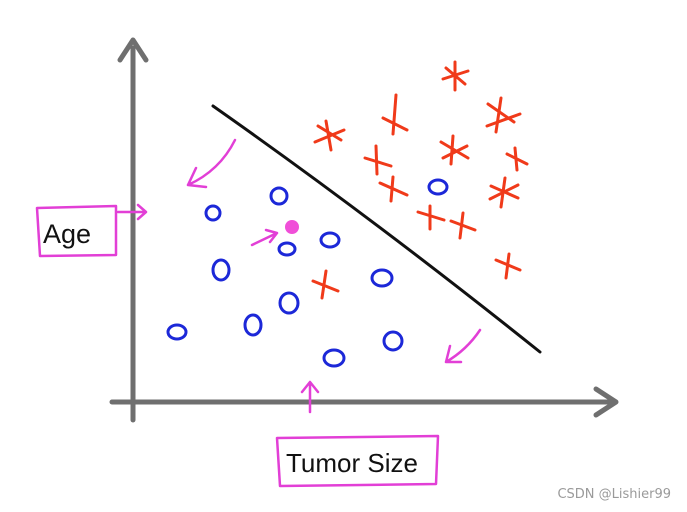 This screenshot has height=512, width=687. What do you see at coordinates (463, 346) in the screenshot?
I see `region-arrow-right` at bounding box center [463, 346].